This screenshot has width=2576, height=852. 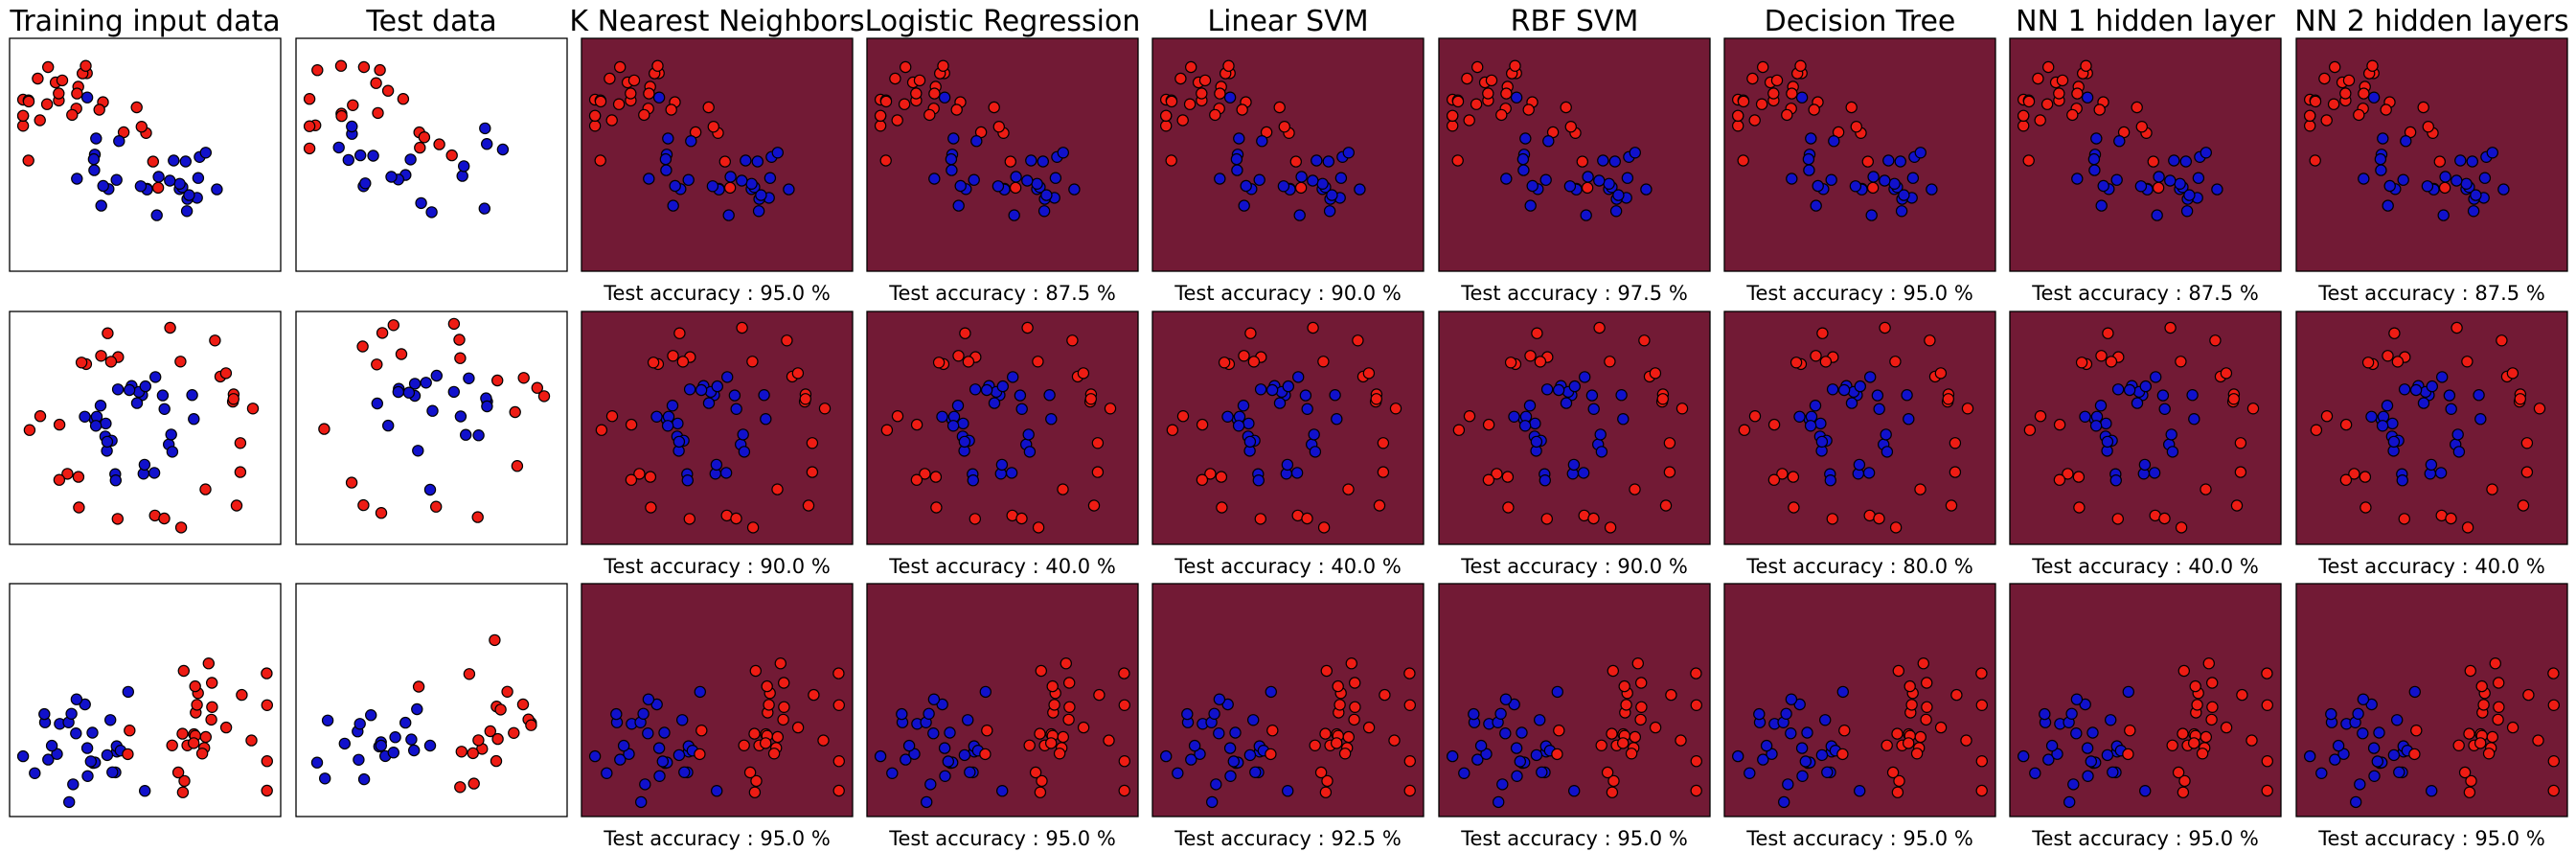 What do you see at coordinates (1002, 716) in the screenshot?
I see `panel-2-3: Test accuracy : 95.0 %` at bounding box center [1002, 716].